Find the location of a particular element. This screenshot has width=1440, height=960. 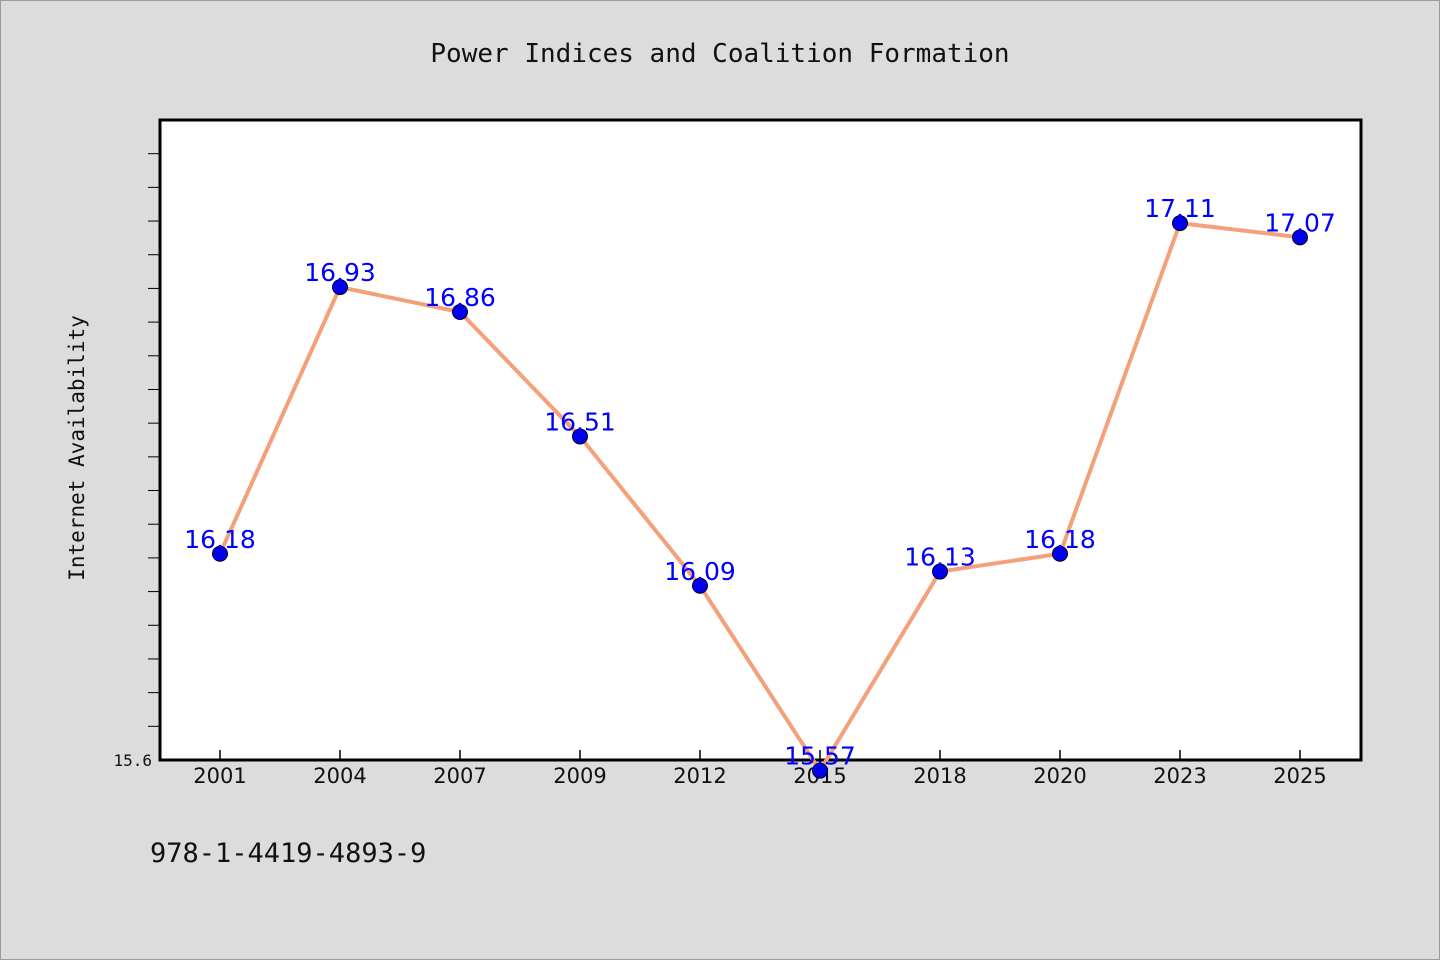

x-tick-label: 2018 is located at coordinates (939, 776).